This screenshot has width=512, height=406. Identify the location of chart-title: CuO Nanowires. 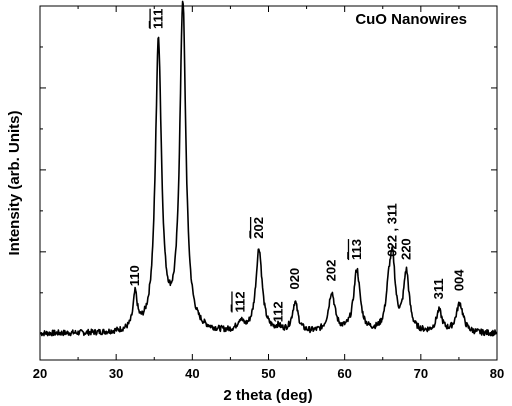
(411, 19).